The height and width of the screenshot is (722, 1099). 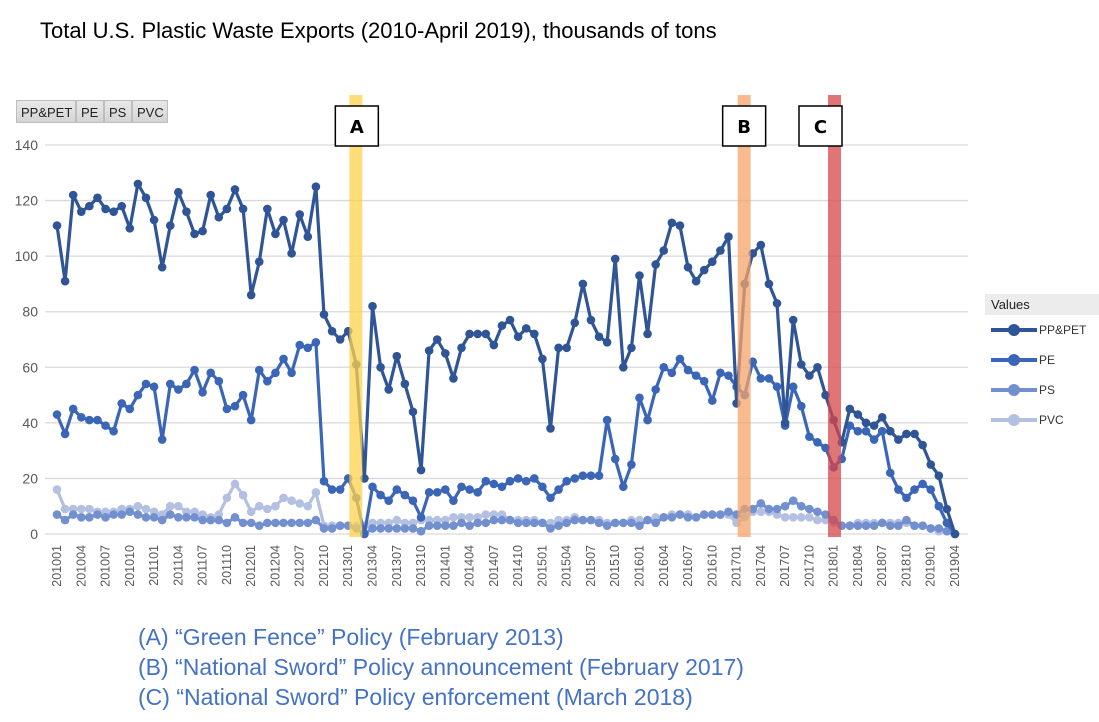 I want to click on field-button-pp-pet: PP&PET, so click(x=46, y=111).